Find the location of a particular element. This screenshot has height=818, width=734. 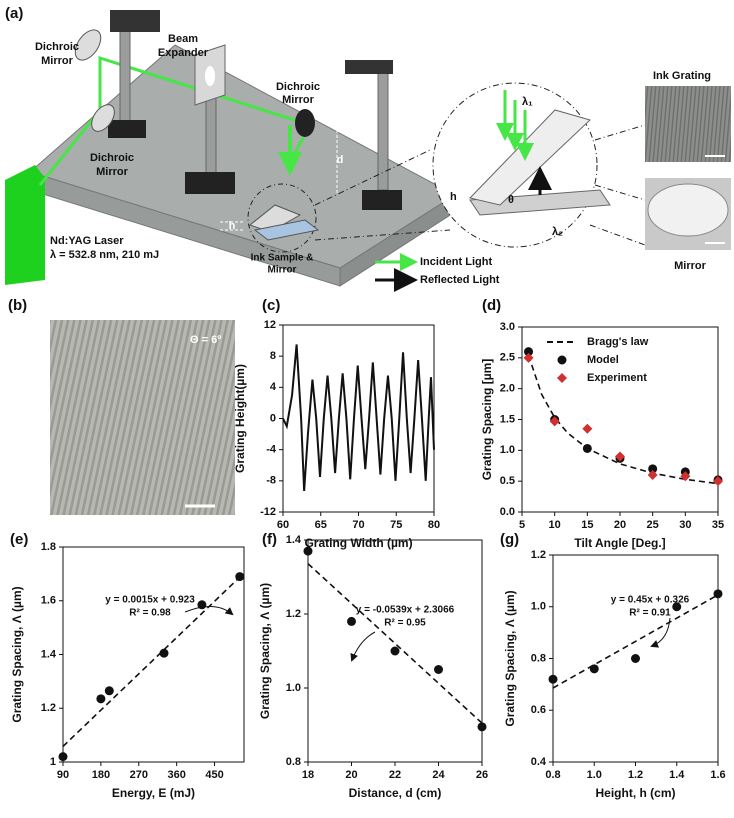

label: Expander is located at coordinates (183, 53).